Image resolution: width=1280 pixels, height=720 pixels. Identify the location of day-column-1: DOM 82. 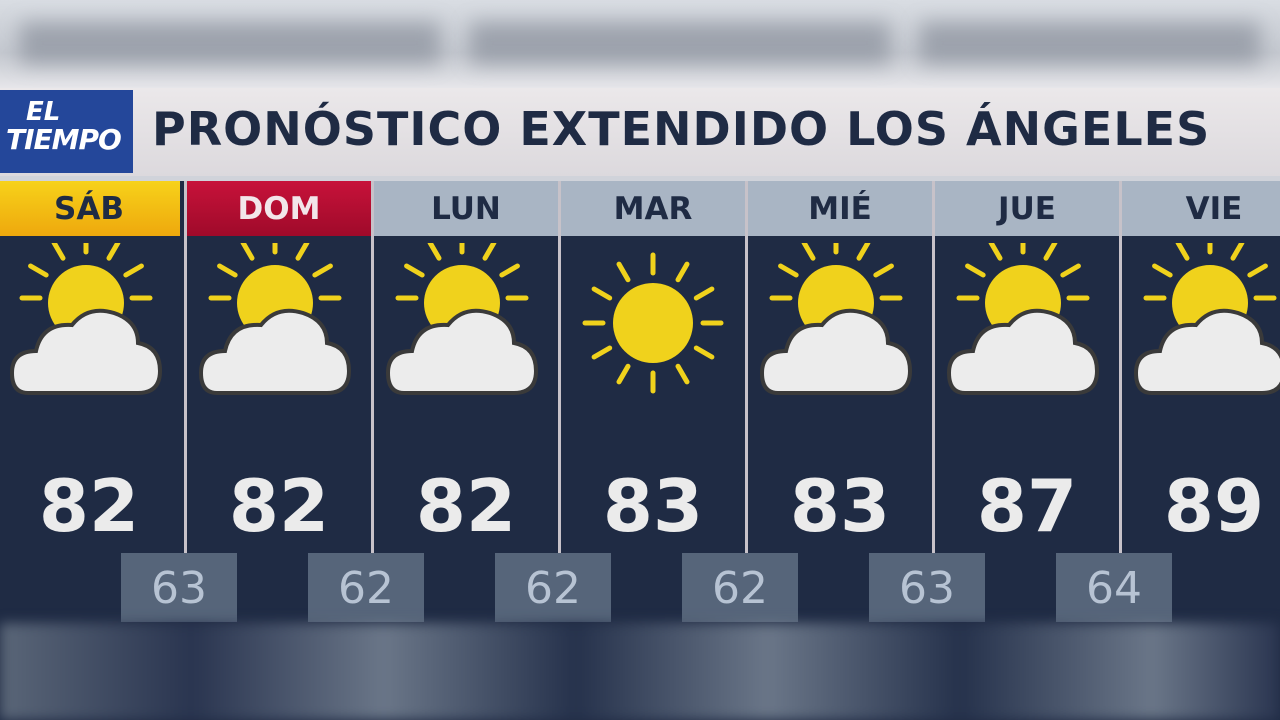
(279, 367).